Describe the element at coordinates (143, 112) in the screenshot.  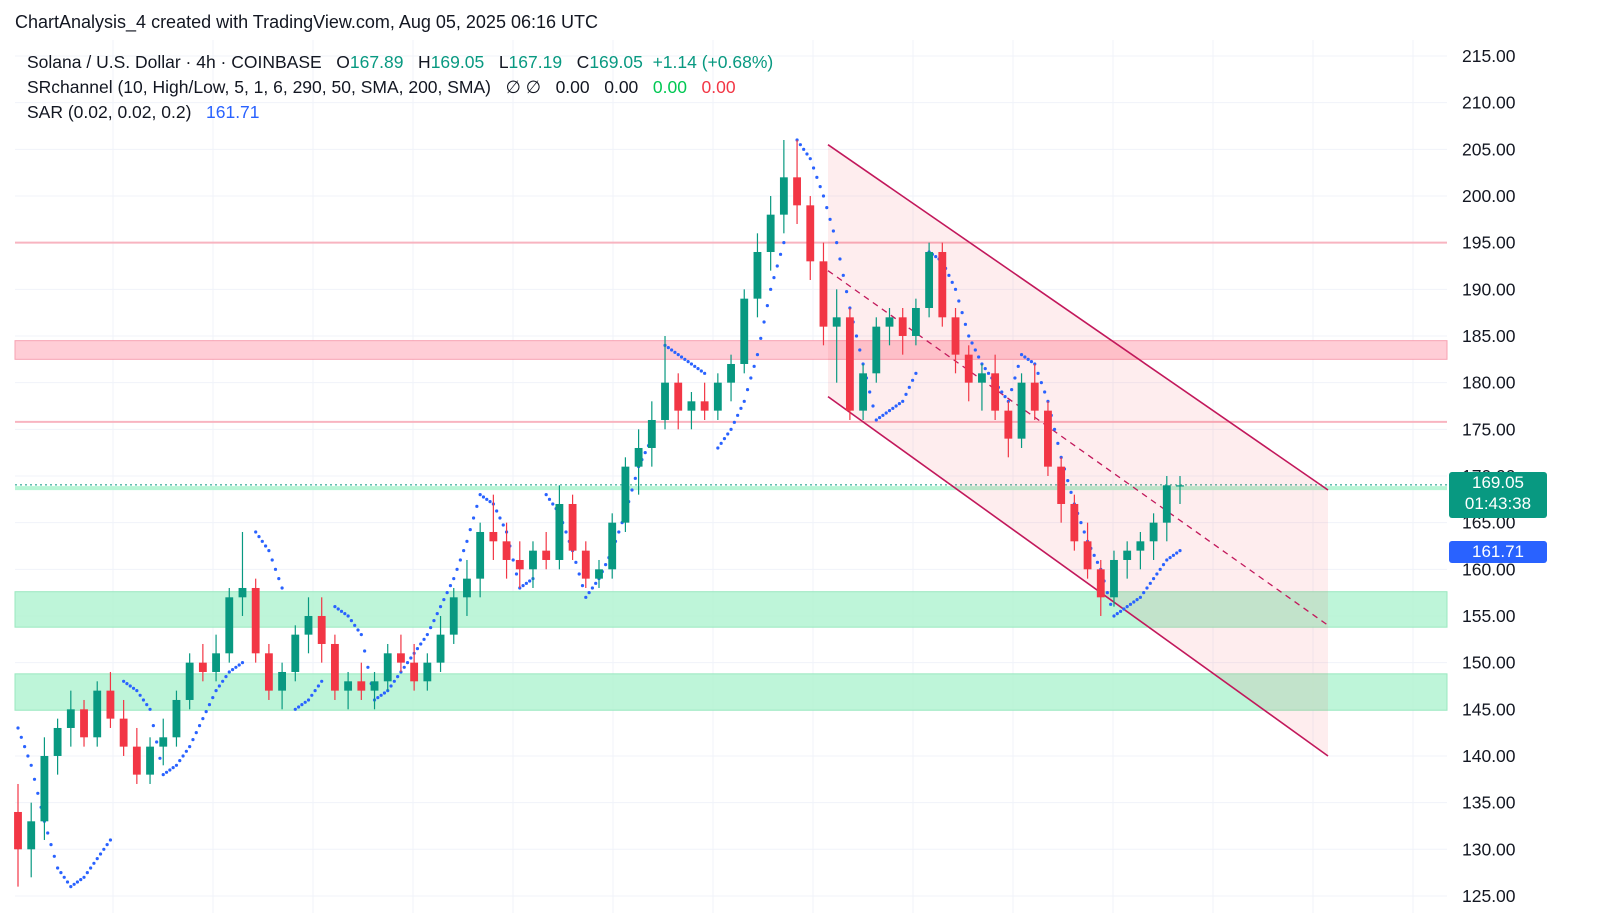
I see `sar-legend: SAR (0.02, 0.02, 0.2) 161.71` at that location.